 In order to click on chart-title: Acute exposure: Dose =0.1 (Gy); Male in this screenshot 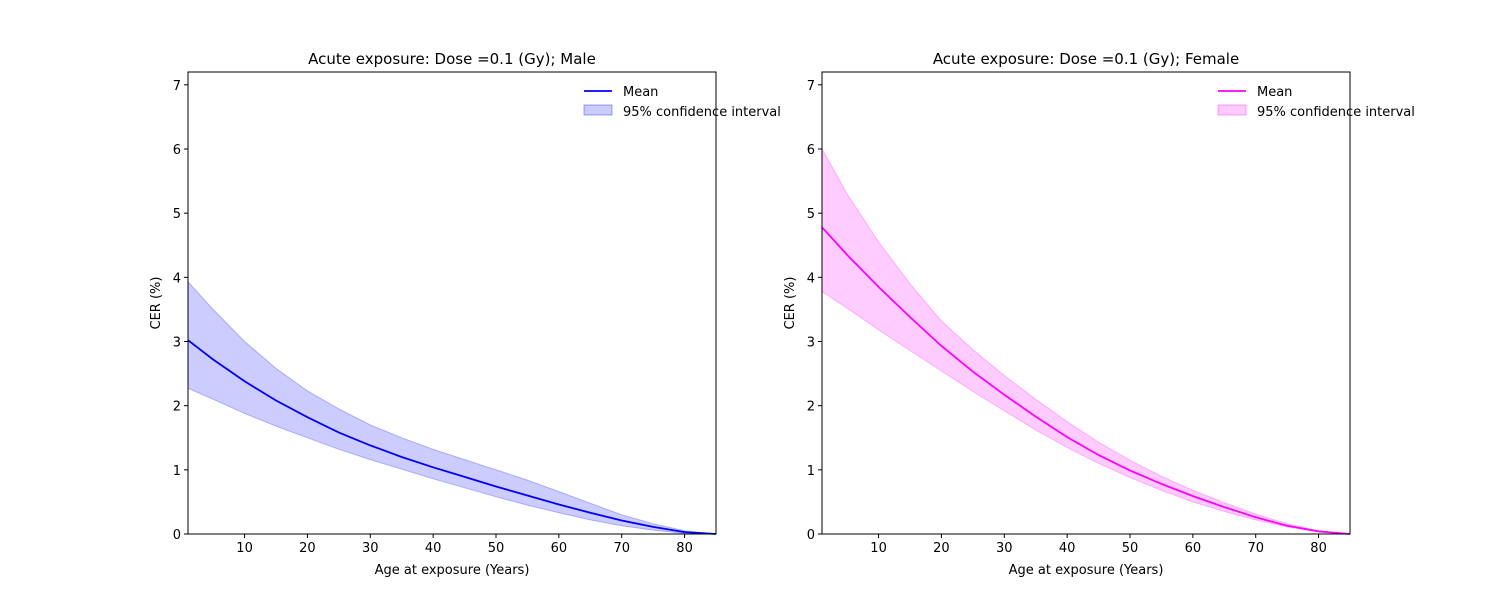, I will do `click(452, 59)`.